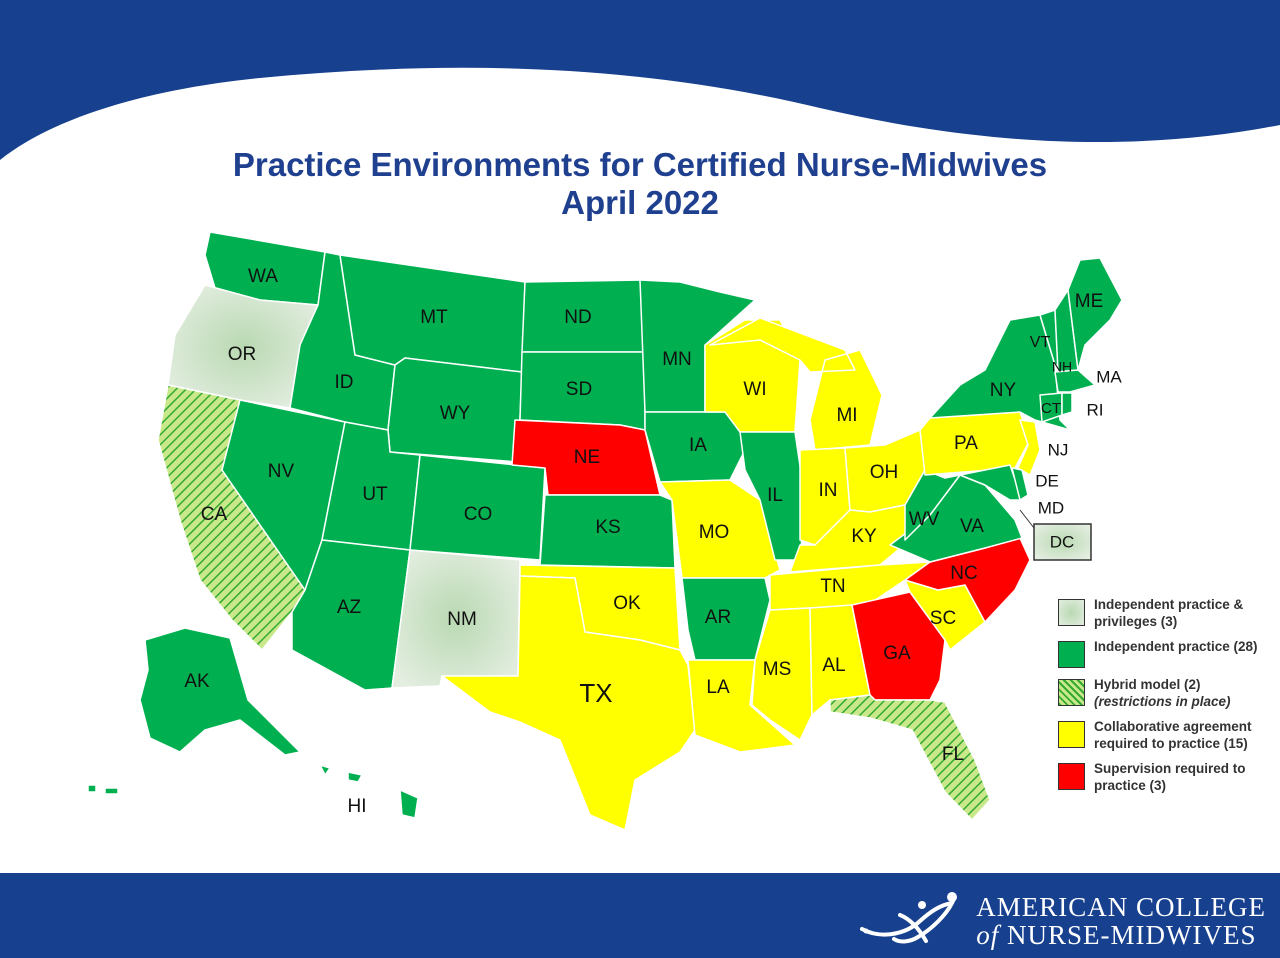 Image resolution: width=1280 pixels, height=958 pixels. Describe the element at coordinates (1169, 613) in the screenshot. I see `legend-label-text: Independent practice & privileges (3)` at that location.